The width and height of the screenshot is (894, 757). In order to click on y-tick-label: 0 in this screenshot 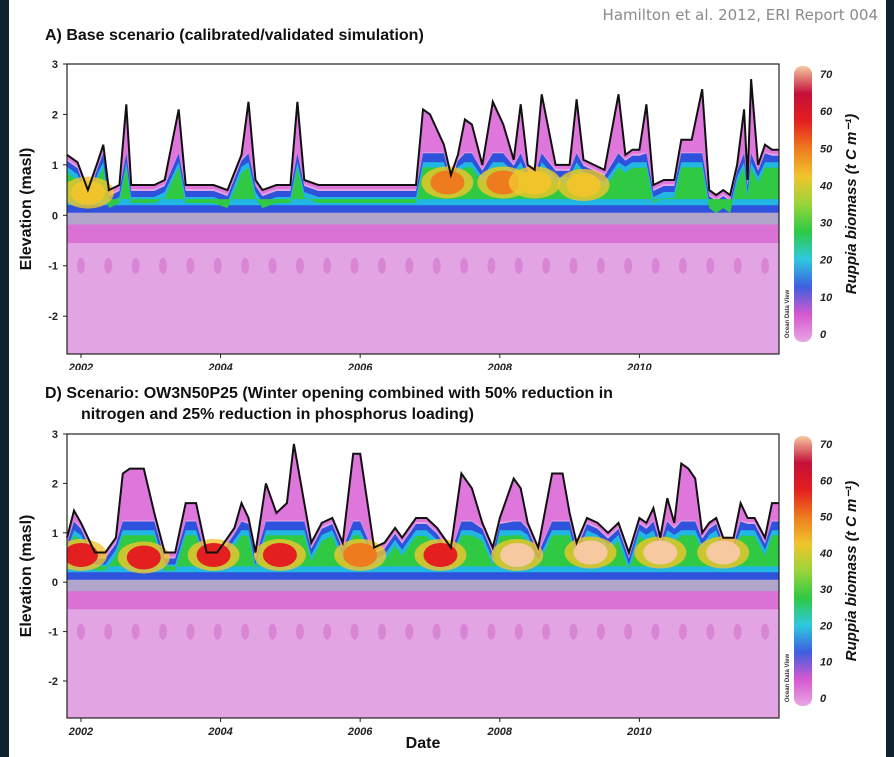, I will do `click(55, 216)`.